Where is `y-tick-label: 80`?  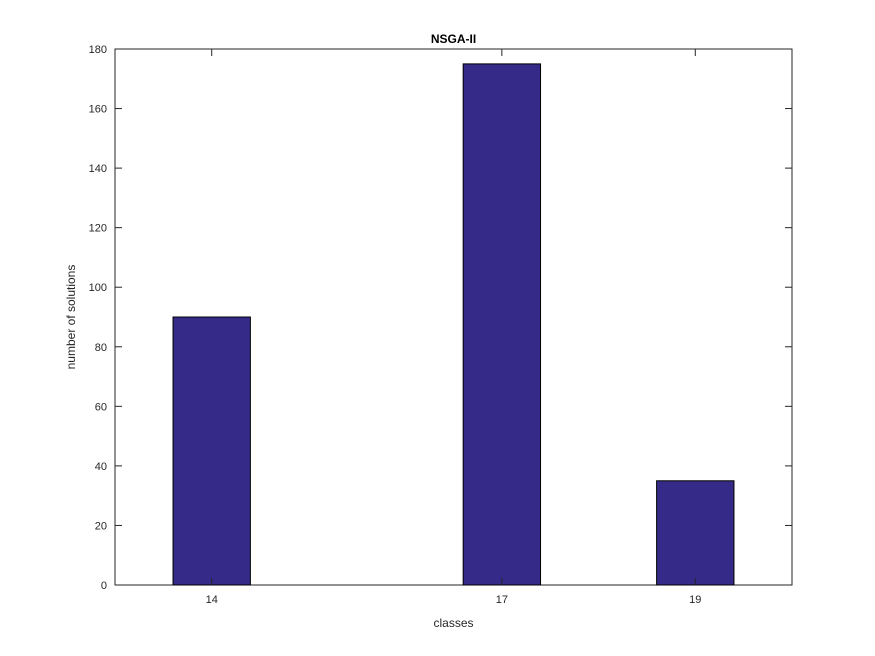
y-tick-label: 80 is located at coordinates (101, 348).